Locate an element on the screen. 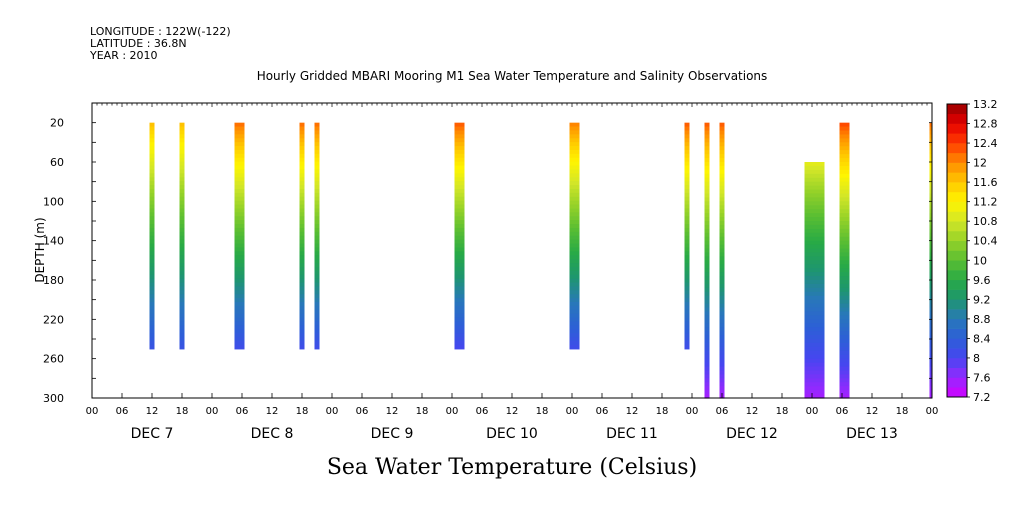 The image size is (1009, 509). colorbar-tick-label: 10.4 is located at coordinates (985, 241).